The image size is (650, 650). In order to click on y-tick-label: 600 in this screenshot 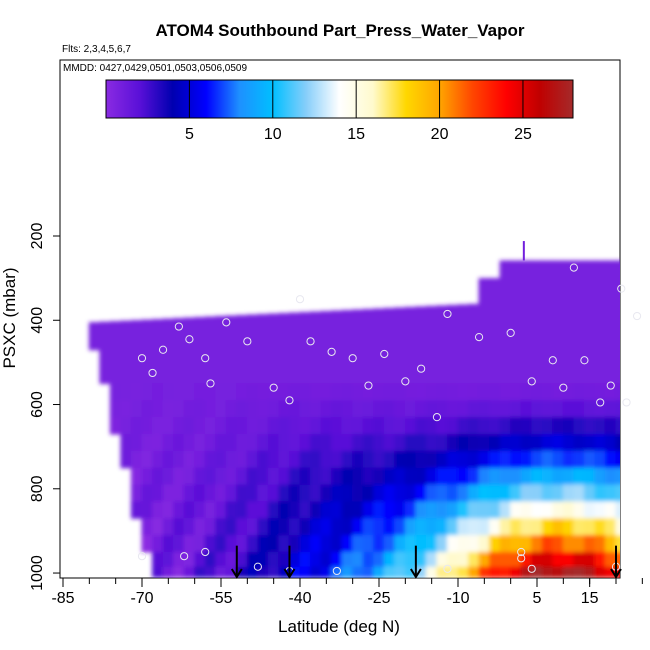, I will do `click(37, 404)`.